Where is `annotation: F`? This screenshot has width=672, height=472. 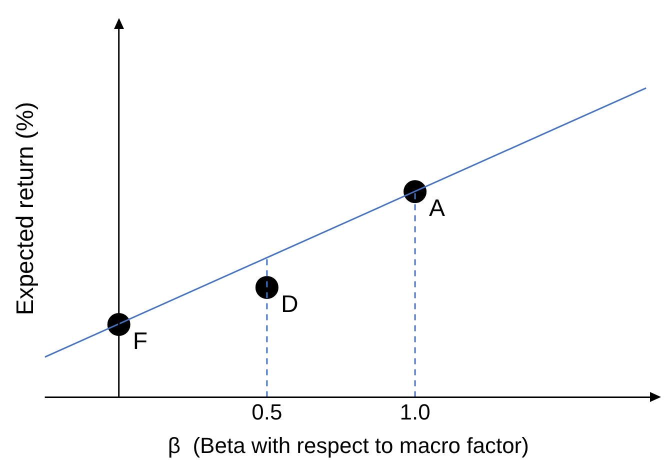
annotation: F is located at coordinates (140, 342).